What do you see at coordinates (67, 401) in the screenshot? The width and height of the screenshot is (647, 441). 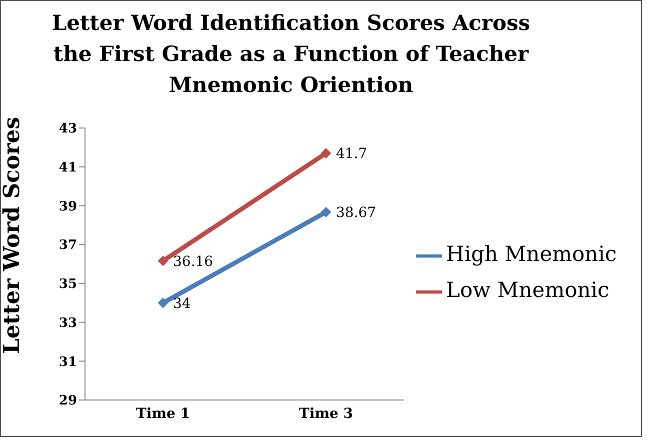 I see `y-tick-label: 29` at bounding box center [67, 401].